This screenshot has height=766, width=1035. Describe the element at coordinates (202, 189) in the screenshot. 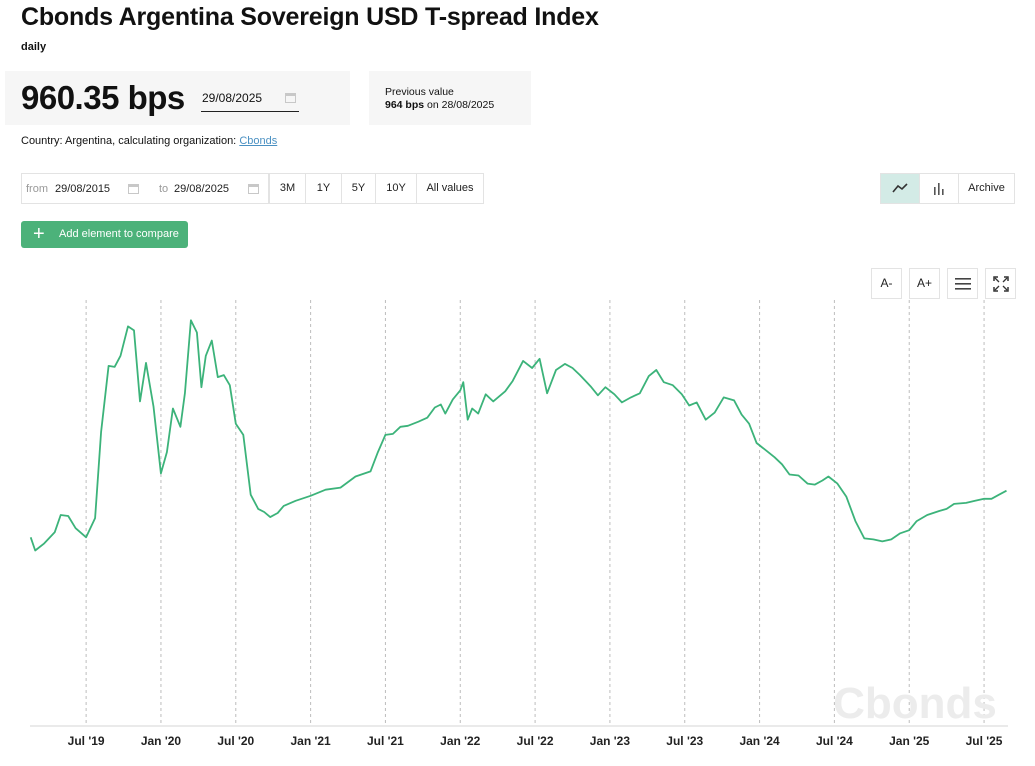

I see `to-date-input: 29/08/2025` at that location.